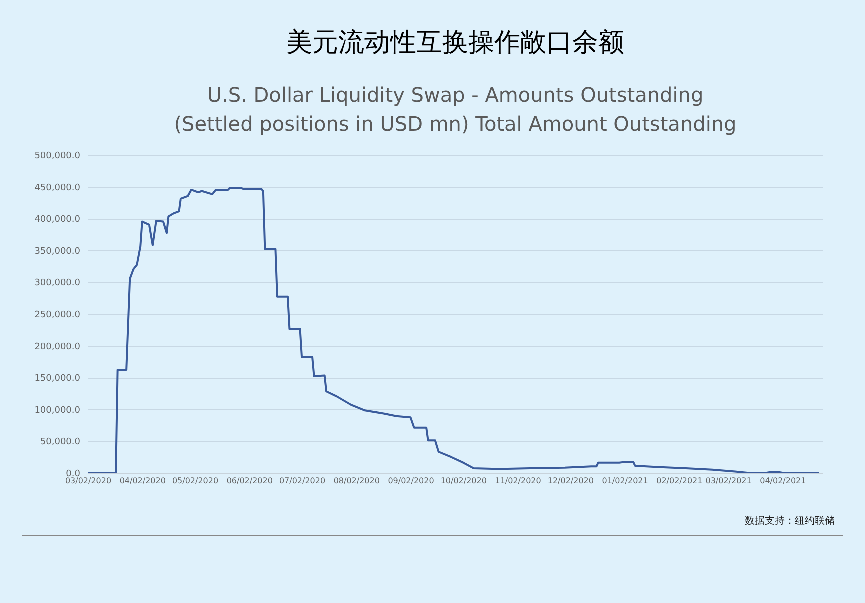 The image size is (865, 603). What do you see at coordinates (411, 481) in the screenshot?
I see `x-tick-label: 09/02/2020` at bounding box center [411, 481].